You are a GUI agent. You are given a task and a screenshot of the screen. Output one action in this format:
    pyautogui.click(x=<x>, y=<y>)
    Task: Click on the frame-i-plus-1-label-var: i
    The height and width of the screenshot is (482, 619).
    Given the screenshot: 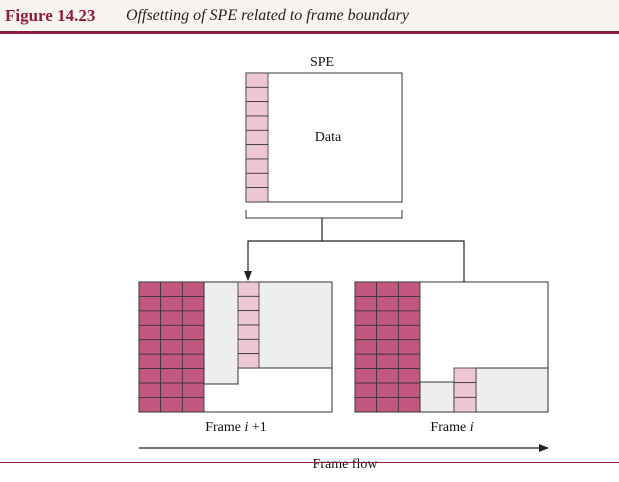 What is the action you would take?
    pyautogui.click(x=246, y=427)
    